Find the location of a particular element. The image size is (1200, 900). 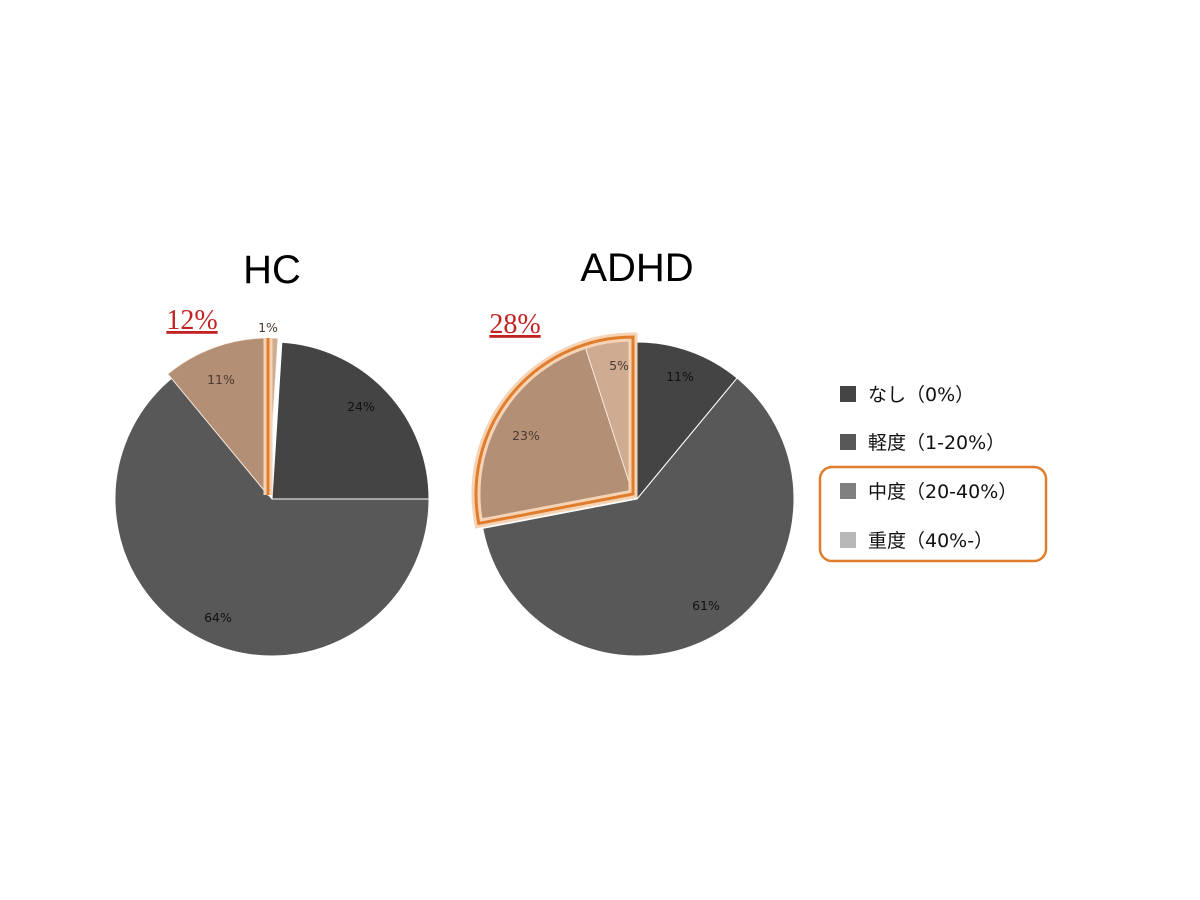

legend-highlight-box is located at coordinates (933, 514).